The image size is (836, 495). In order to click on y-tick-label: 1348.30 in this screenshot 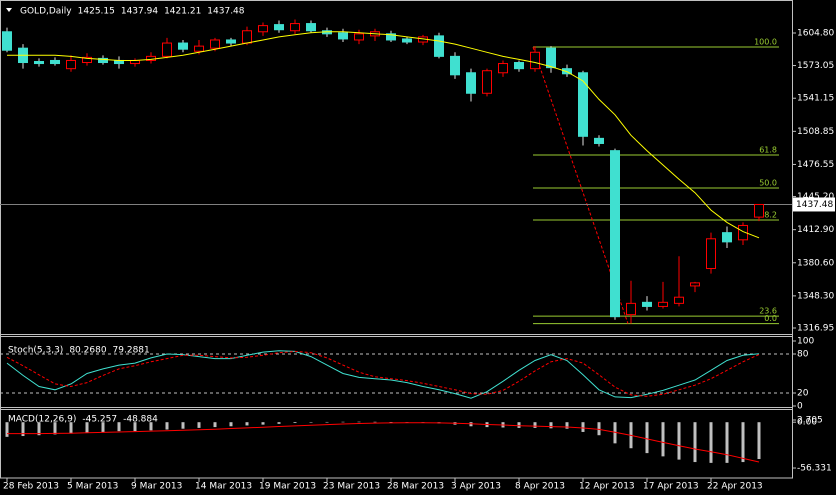, I will do `click(815, 296)`.